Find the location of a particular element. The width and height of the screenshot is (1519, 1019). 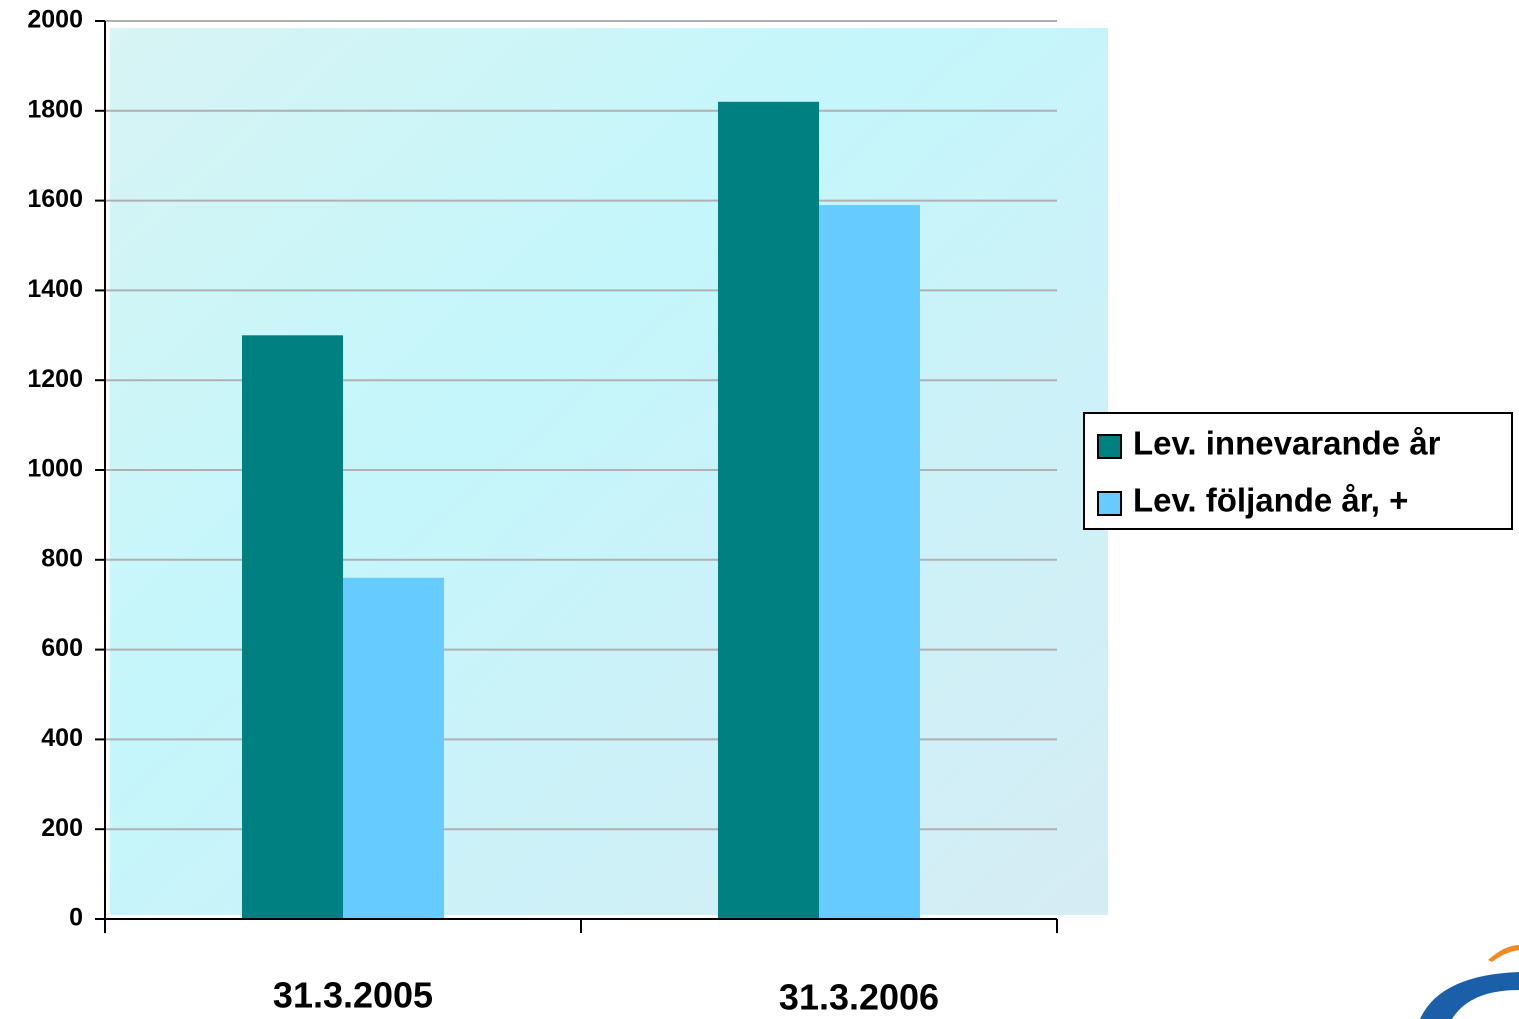

legend-label: Lev. innevarande år is located at coordinates (1287, 443).